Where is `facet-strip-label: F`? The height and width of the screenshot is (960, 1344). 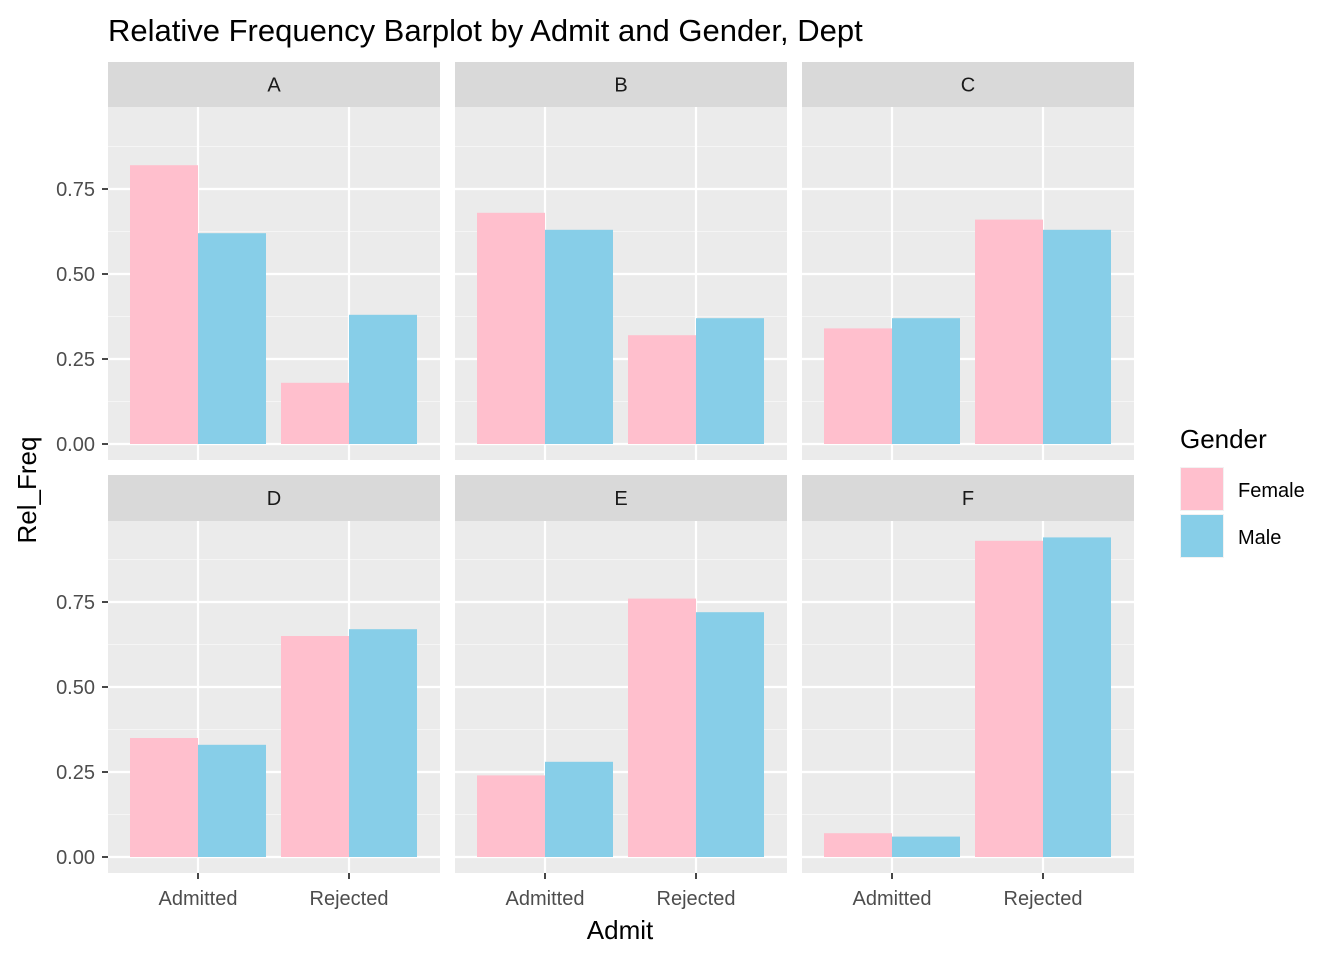
facet-strip-label: F is located at coordinates (968, 499).